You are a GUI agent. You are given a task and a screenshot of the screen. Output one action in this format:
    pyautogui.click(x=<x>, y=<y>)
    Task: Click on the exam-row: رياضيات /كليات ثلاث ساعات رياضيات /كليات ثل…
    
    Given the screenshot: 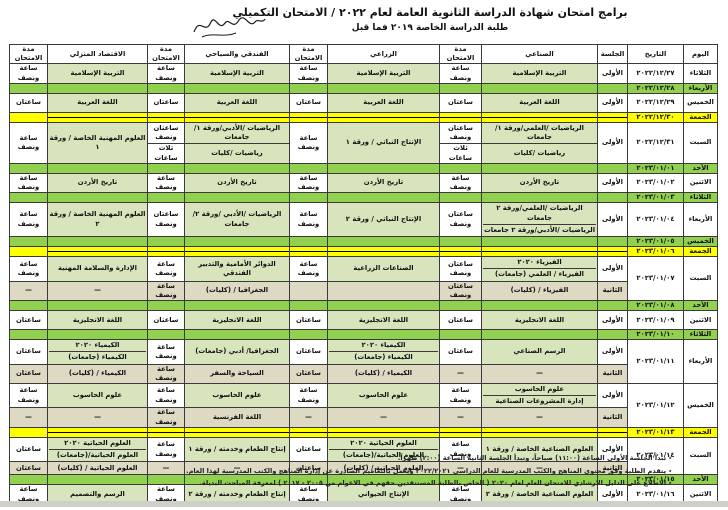 What is the action you would take?
    pyautogui.click(x=364, y=153)
    